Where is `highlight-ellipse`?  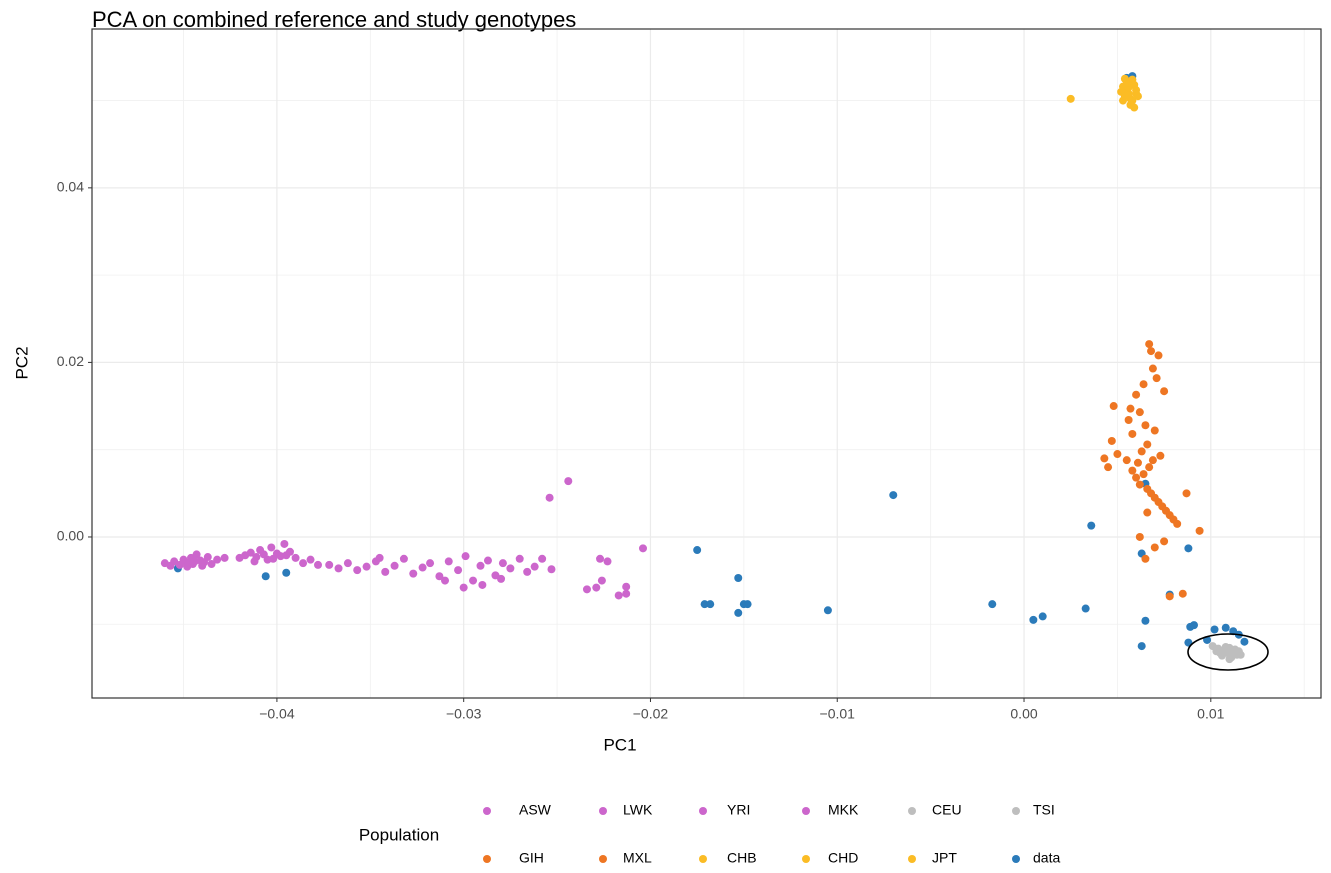
highlight-ellipse is located at coordinates (1228, 652).